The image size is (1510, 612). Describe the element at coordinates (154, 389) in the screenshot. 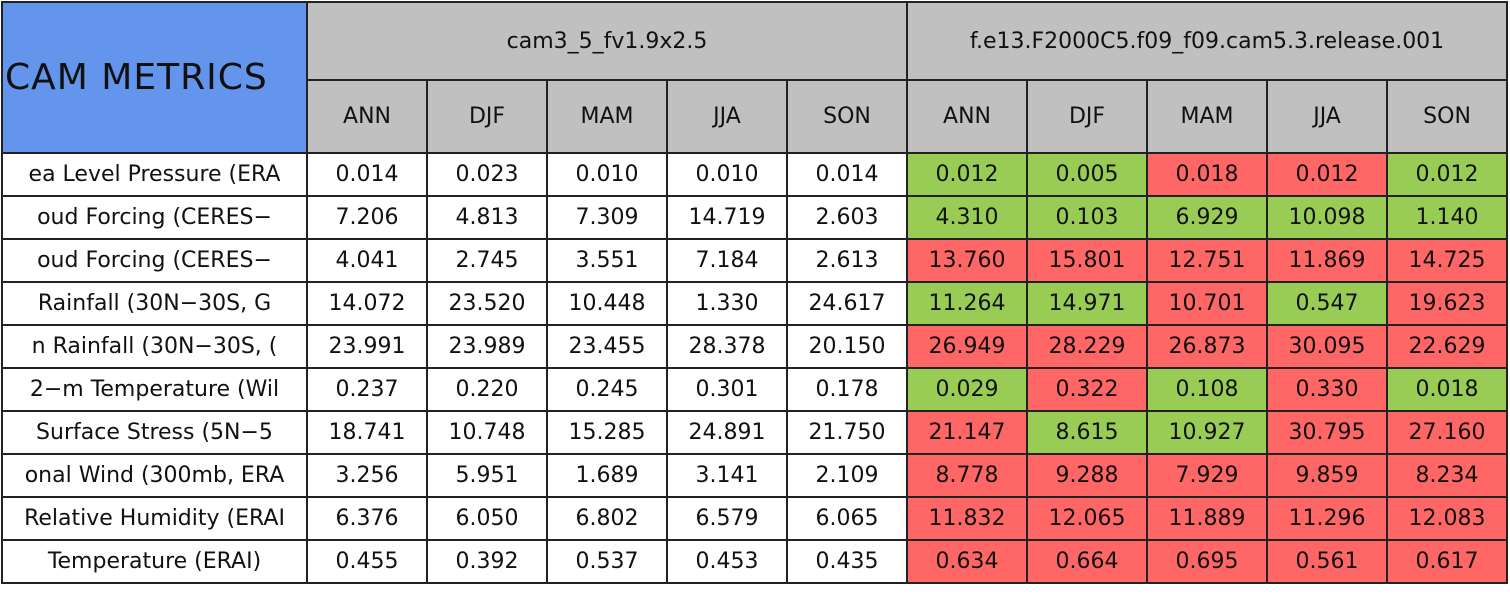

I see `row-label: 2−m Temperature (Wil` at that location.